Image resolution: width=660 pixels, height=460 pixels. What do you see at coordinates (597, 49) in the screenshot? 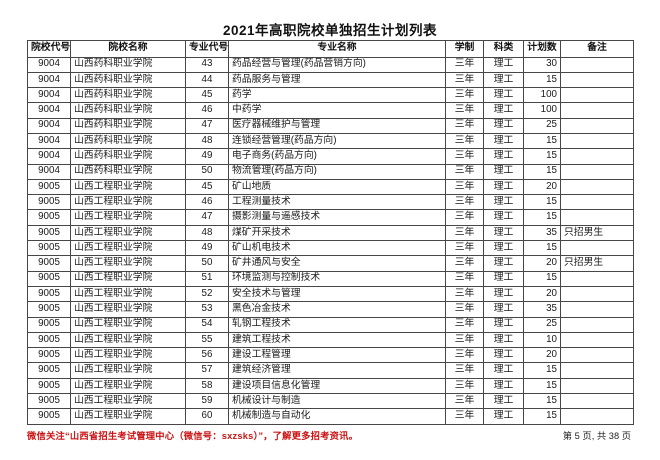
I see `column-header: 备注` at bounding box center [597, 49].